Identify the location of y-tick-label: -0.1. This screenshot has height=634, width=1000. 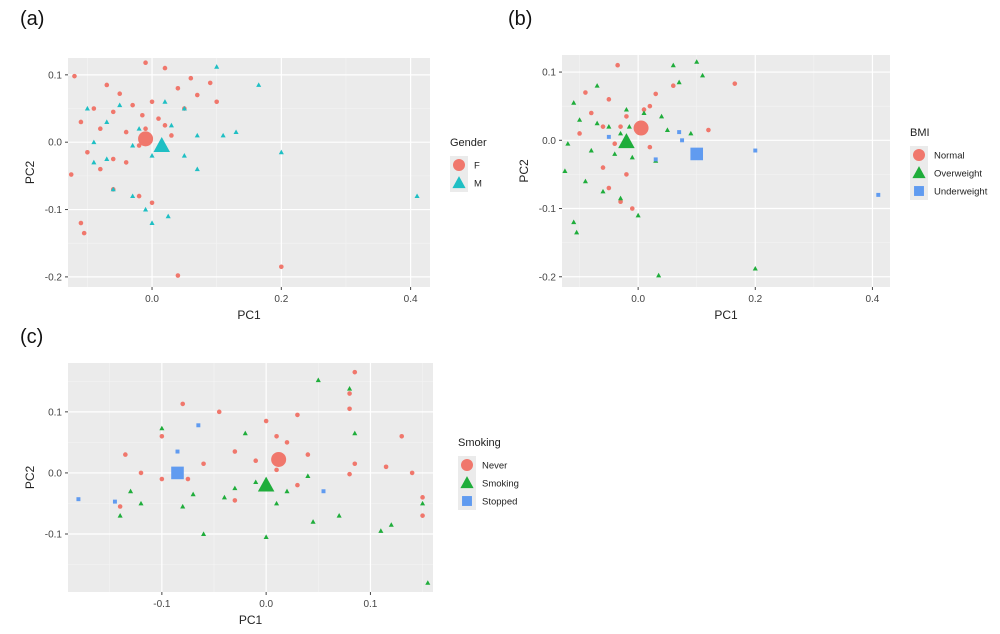
(54, 534).